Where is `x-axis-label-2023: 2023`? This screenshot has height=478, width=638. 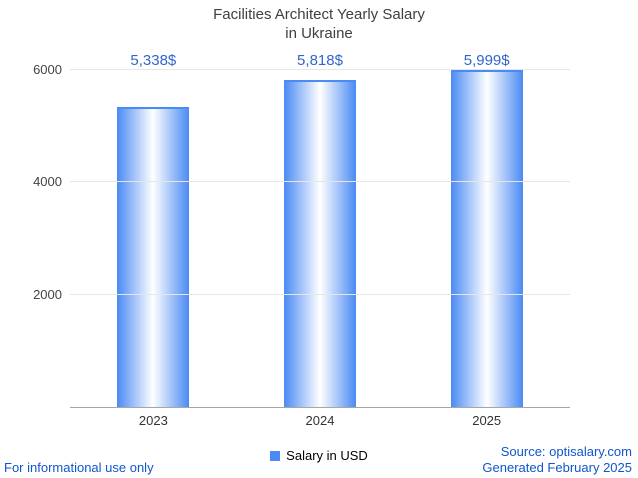 x-axis-label-2023: 2023 is located at coordinates (153, 420).